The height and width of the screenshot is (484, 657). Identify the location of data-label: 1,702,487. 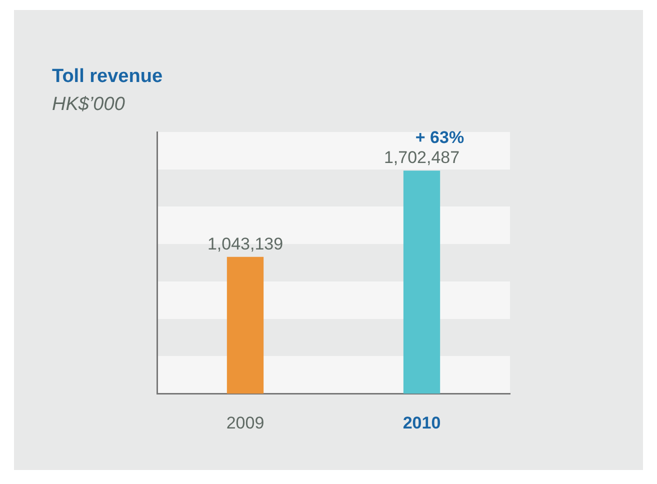
(422, 158).